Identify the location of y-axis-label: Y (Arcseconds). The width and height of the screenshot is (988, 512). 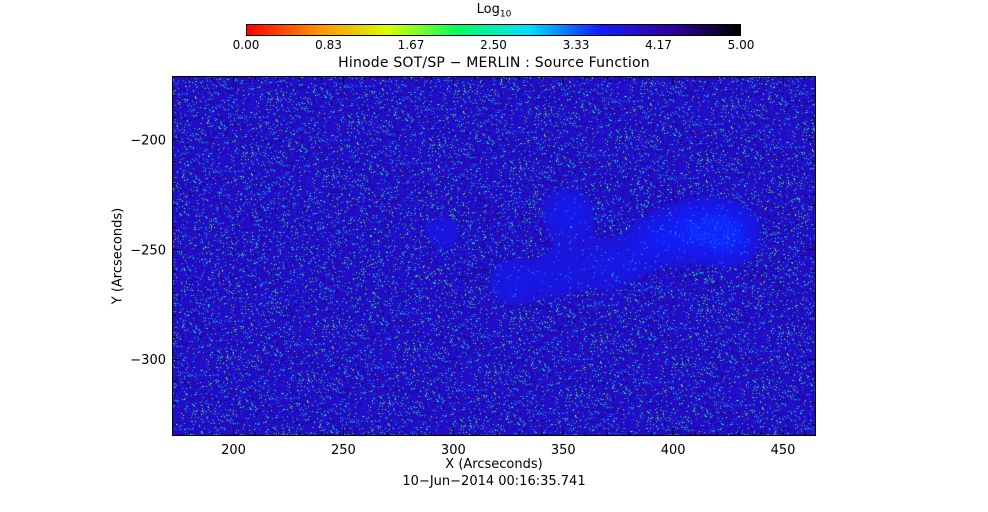
(118, 256).